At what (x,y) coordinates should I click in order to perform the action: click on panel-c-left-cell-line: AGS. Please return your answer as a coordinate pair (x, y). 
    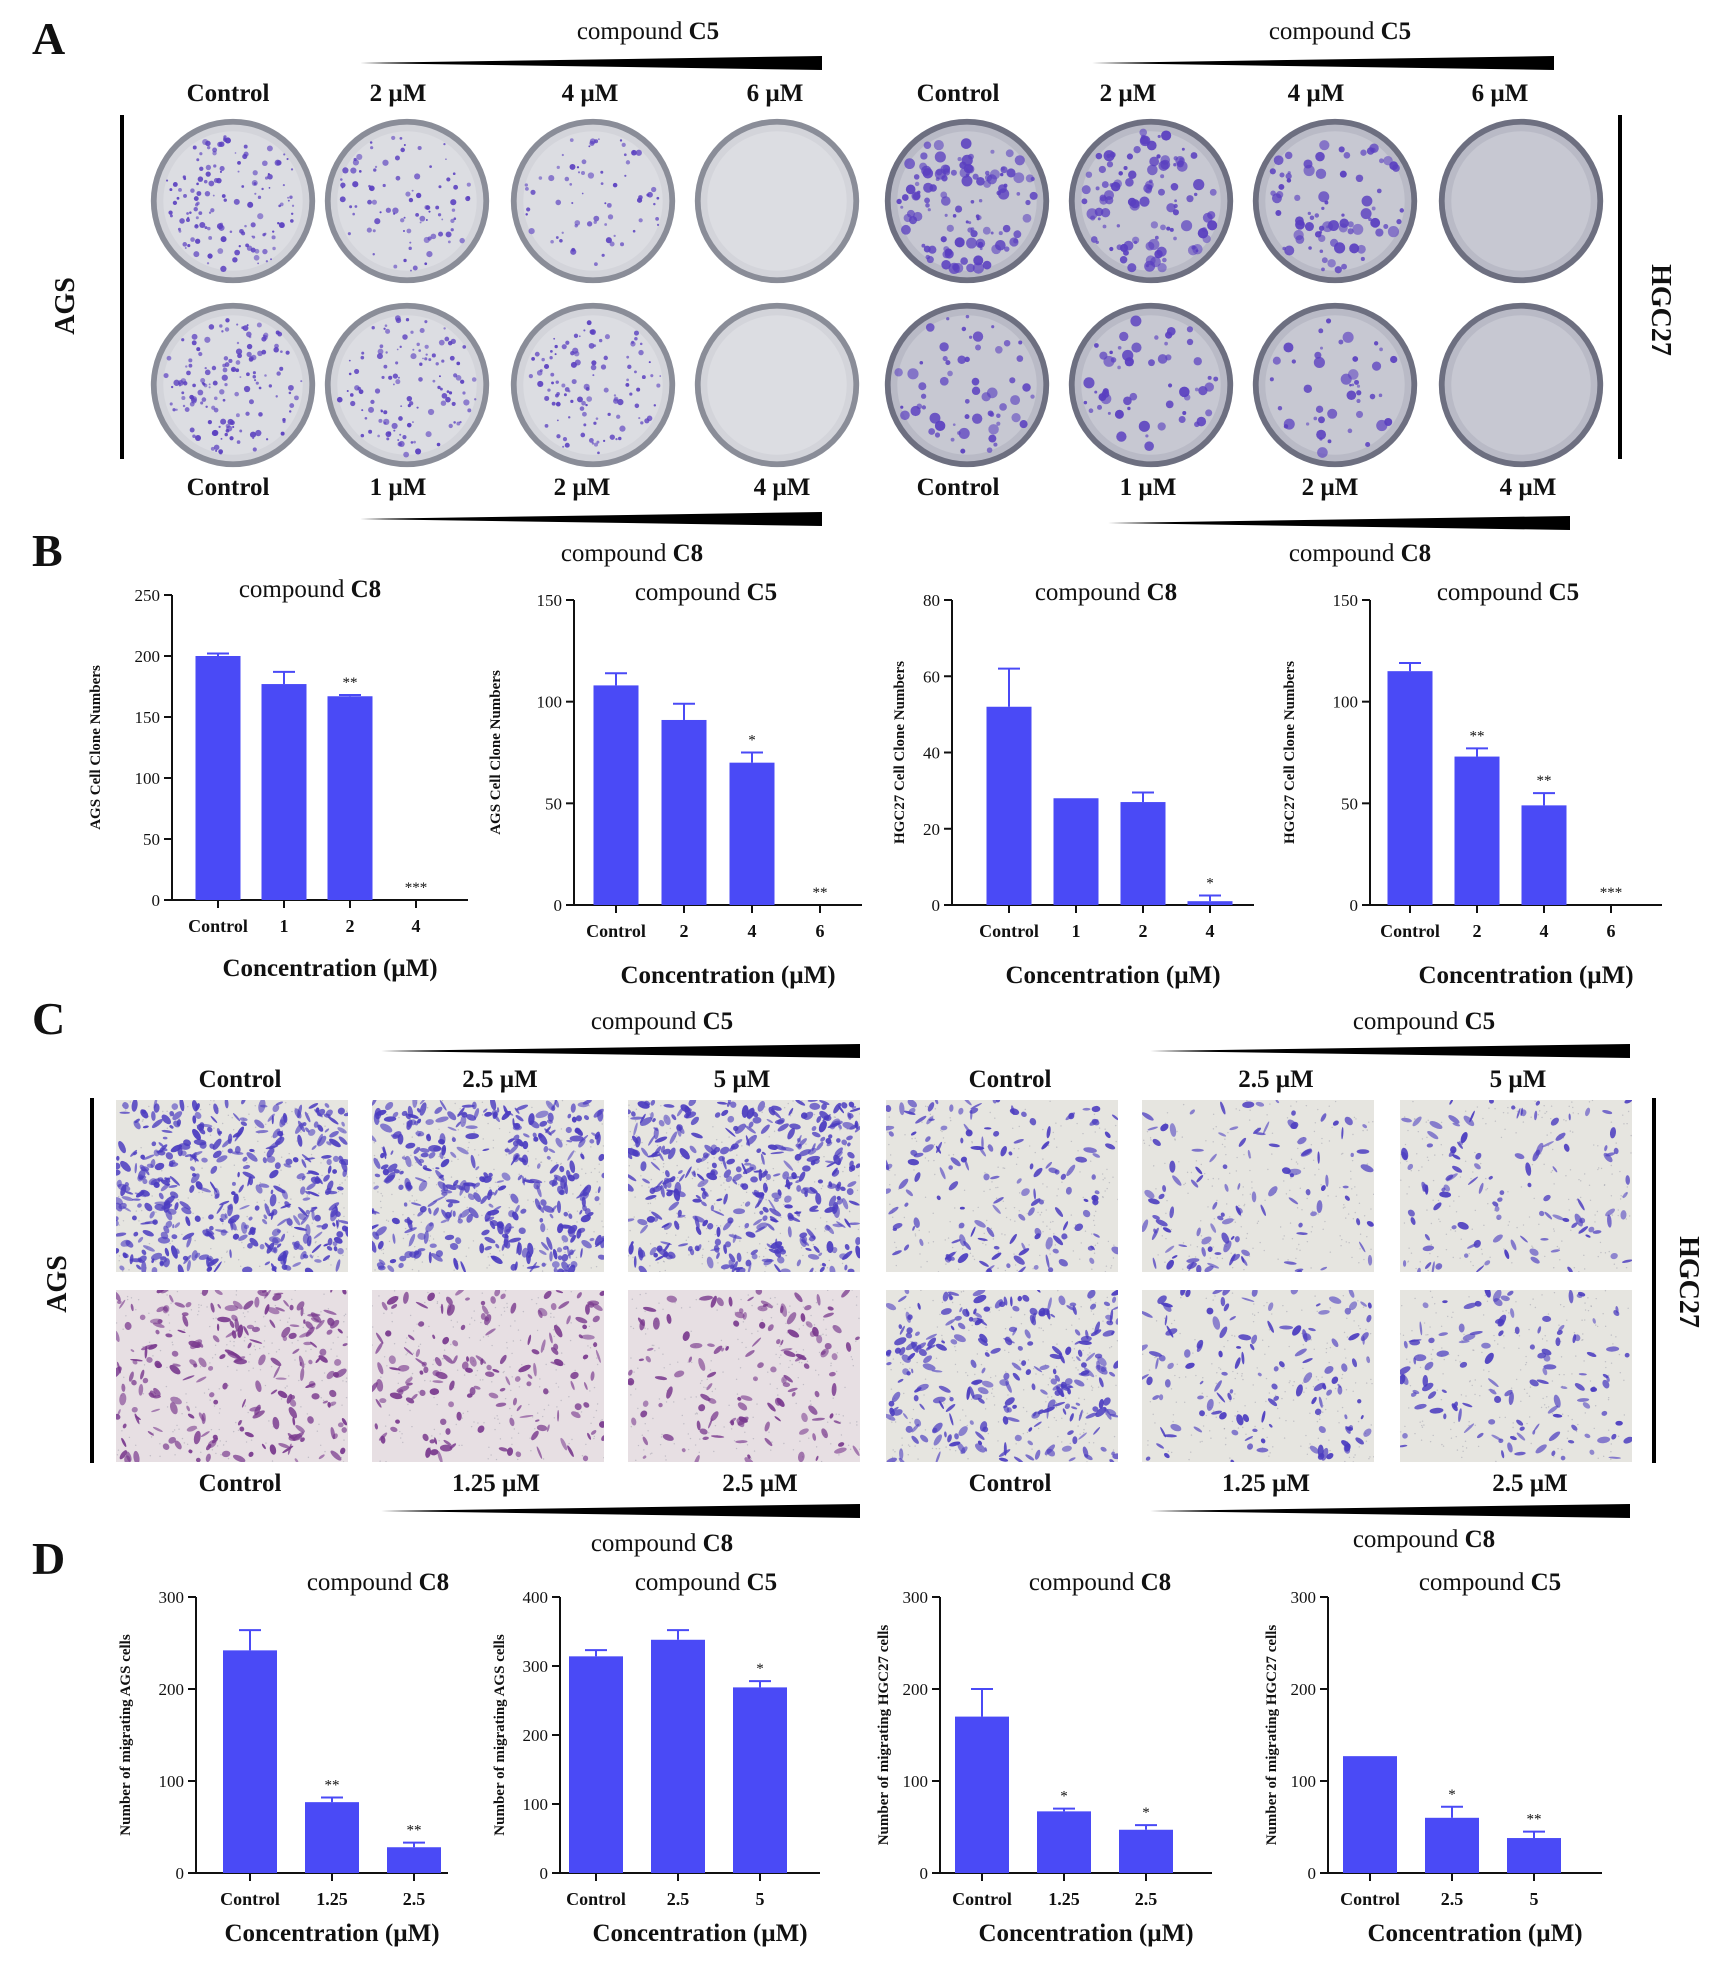
    Looking at the image, I should click on (57, 1284).